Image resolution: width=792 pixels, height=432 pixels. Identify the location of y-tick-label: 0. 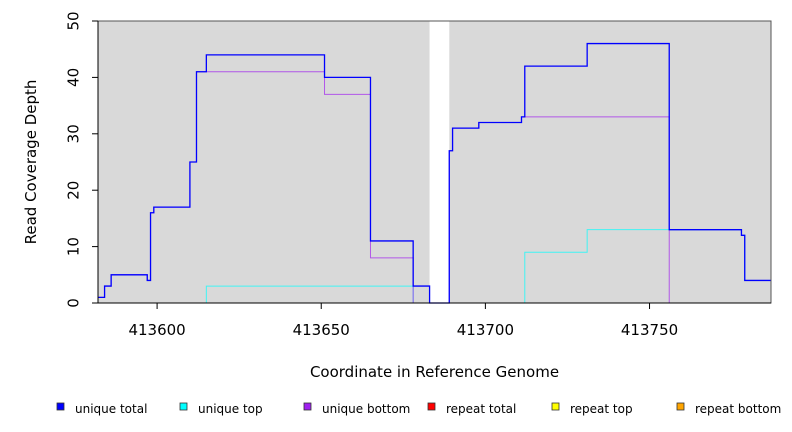
(74, 303).